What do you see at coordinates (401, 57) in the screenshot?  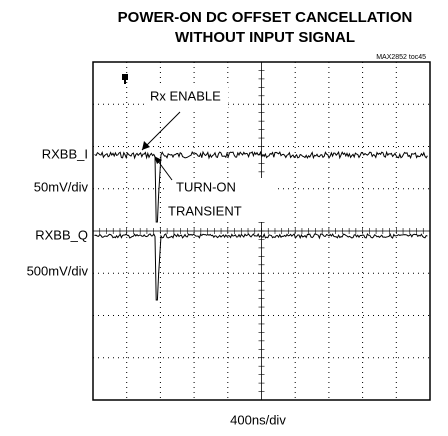 I see `figure-id: MAX2852 toc45` at bounding box center [401, 57].